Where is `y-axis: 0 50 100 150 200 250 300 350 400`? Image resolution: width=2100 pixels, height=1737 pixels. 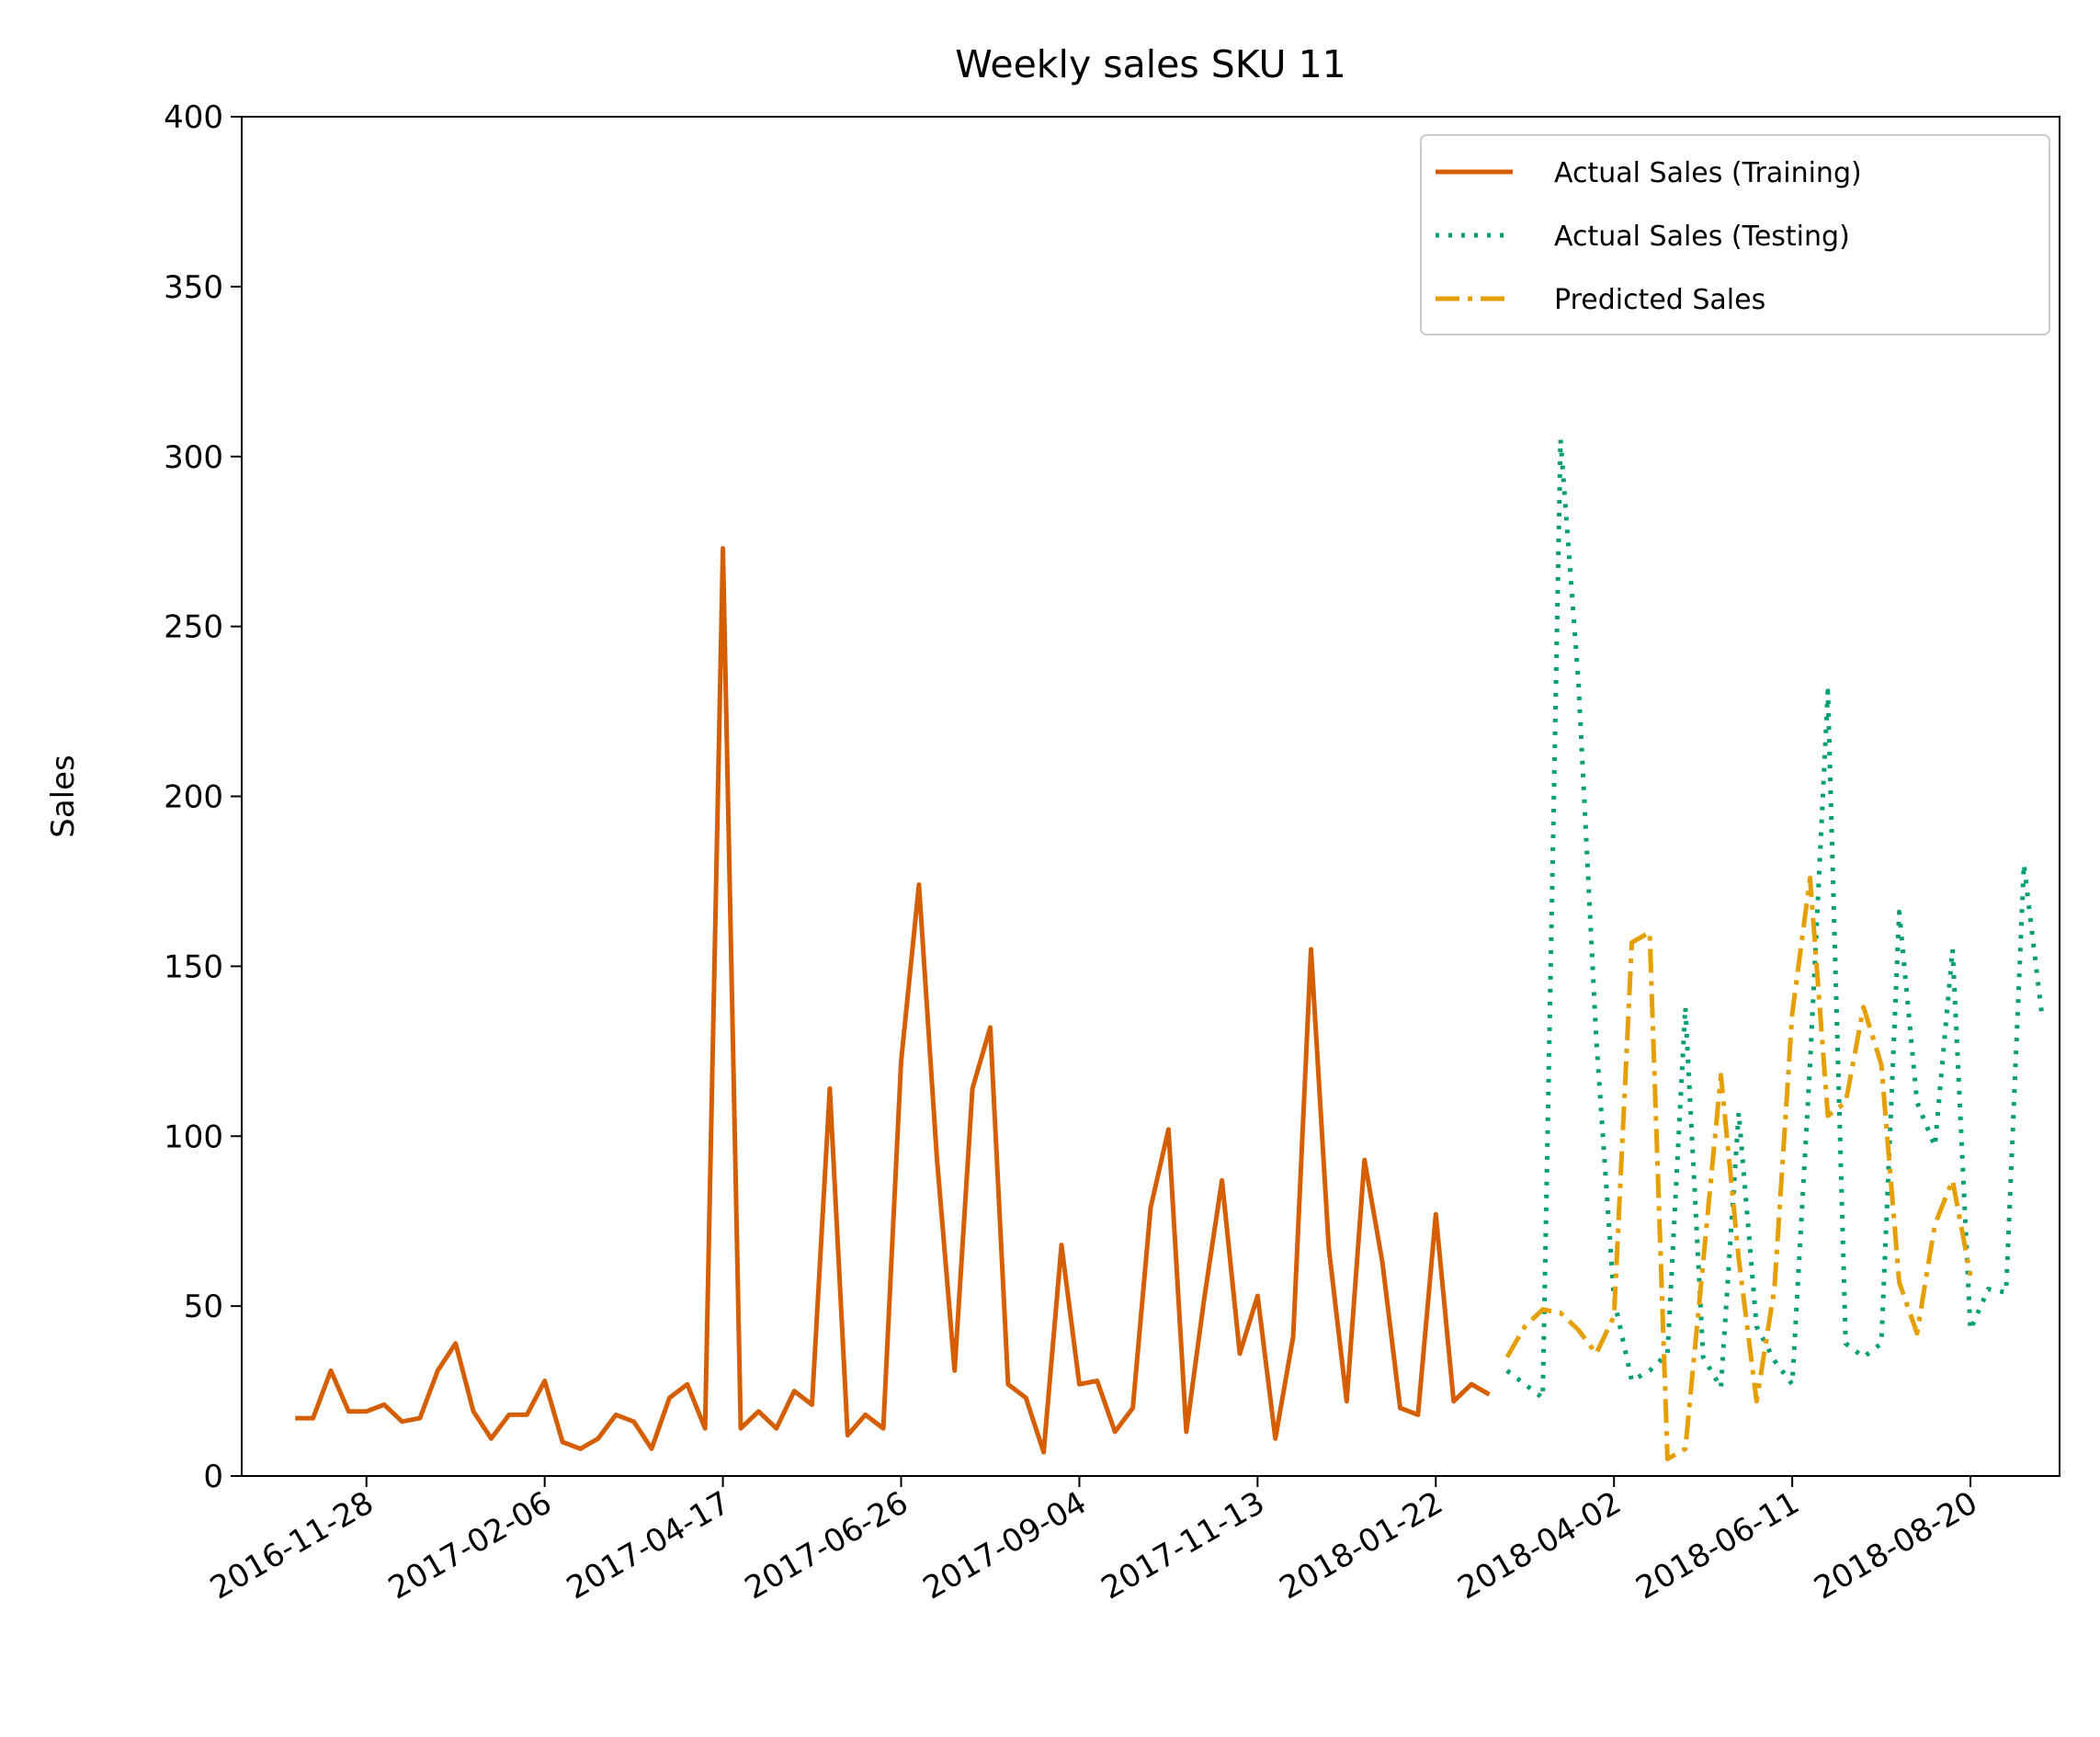 y-axis: 0 50 100 150 200 250 300 350 400 is located at coordinates (203, 797).